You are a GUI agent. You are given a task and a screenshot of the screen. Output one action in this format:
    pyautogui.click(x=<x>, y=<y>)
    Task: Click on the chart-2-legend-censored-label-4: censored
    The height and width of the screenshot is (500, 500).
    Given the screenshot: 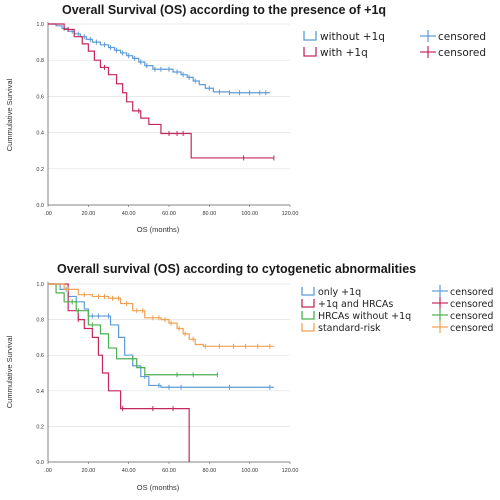 What is the action you would take?
    pyautogui.click(x=471, y=328)
    